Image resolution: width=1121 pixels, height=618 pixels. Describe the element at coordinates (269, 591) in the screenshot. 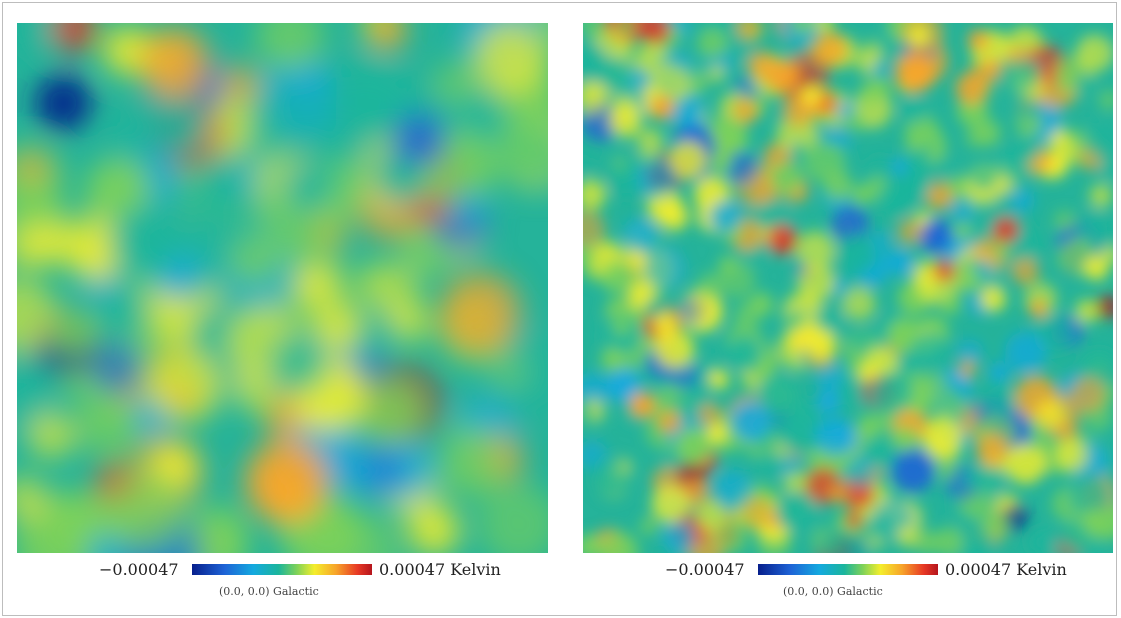

I see `coordinate-label: (0.0, 0.0) Galactic` at that location.